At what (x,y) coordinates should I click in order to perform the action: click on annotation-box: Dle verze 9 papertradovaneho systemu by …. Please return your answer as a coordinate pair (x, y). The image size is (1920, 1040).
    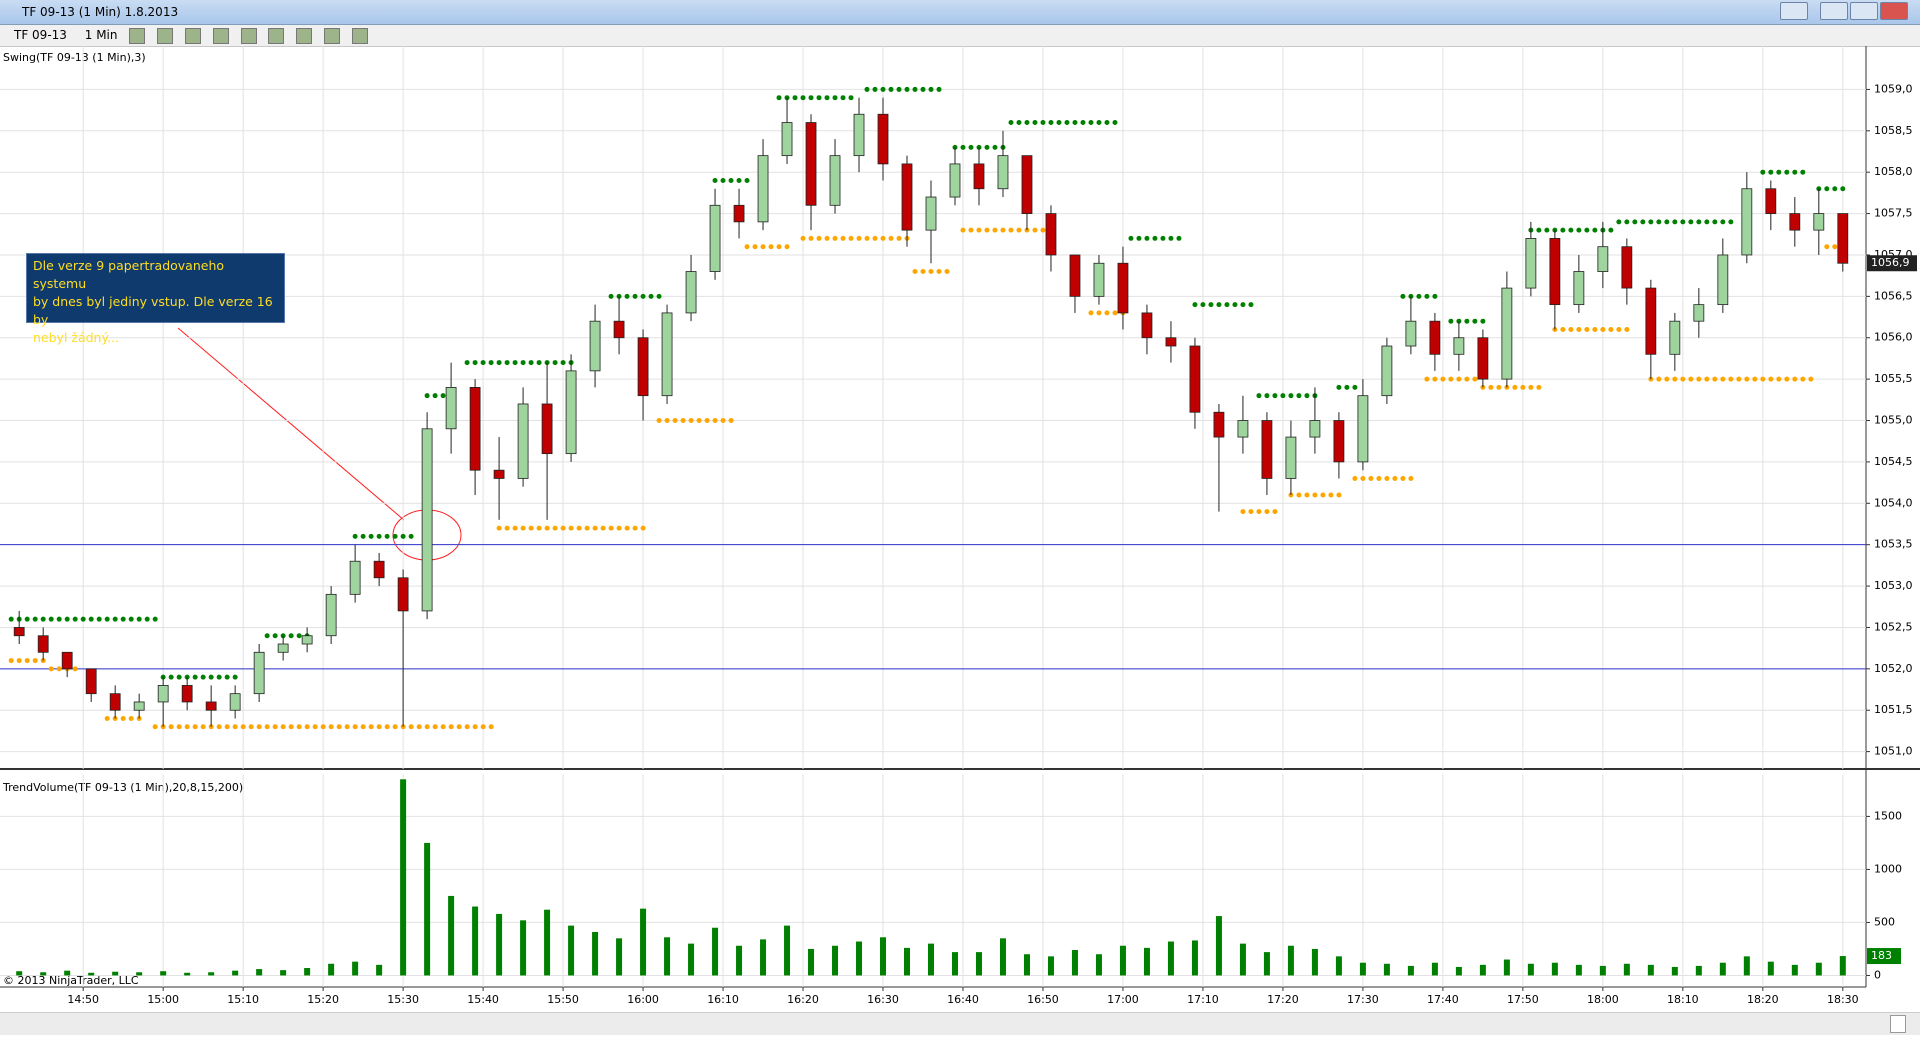
    Looking at the image, I should click on (155, 299).